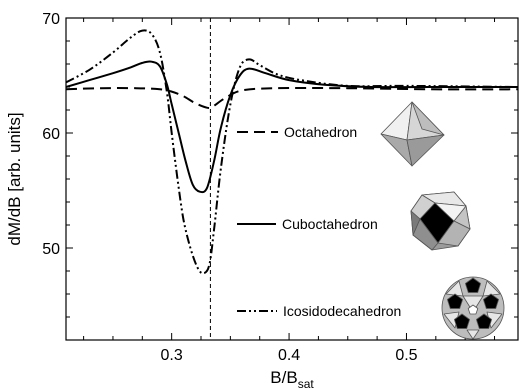  Describe the element at coordinates (292, 379) in the screenshot. I see `x-axis-label: B/Bsat` at that location.